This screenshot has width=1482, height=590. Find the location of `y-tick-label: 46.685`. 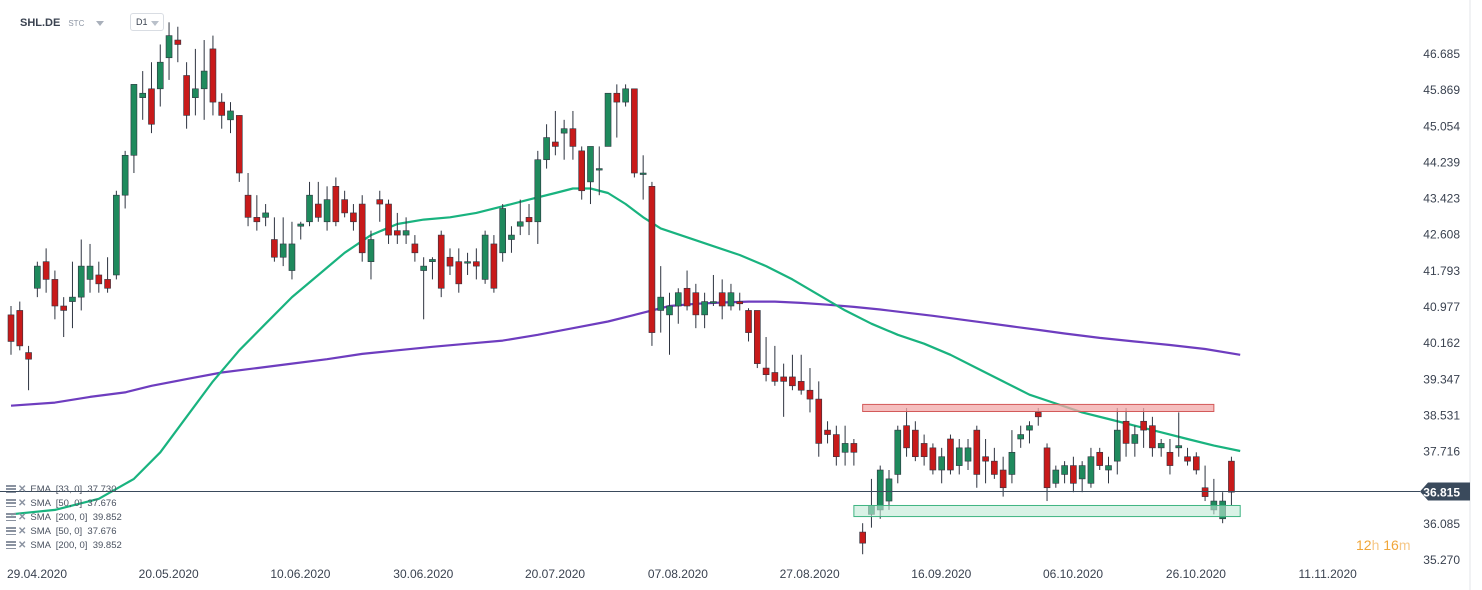

y-tick-label: 46.685 is located at coordinates (1441, 54).